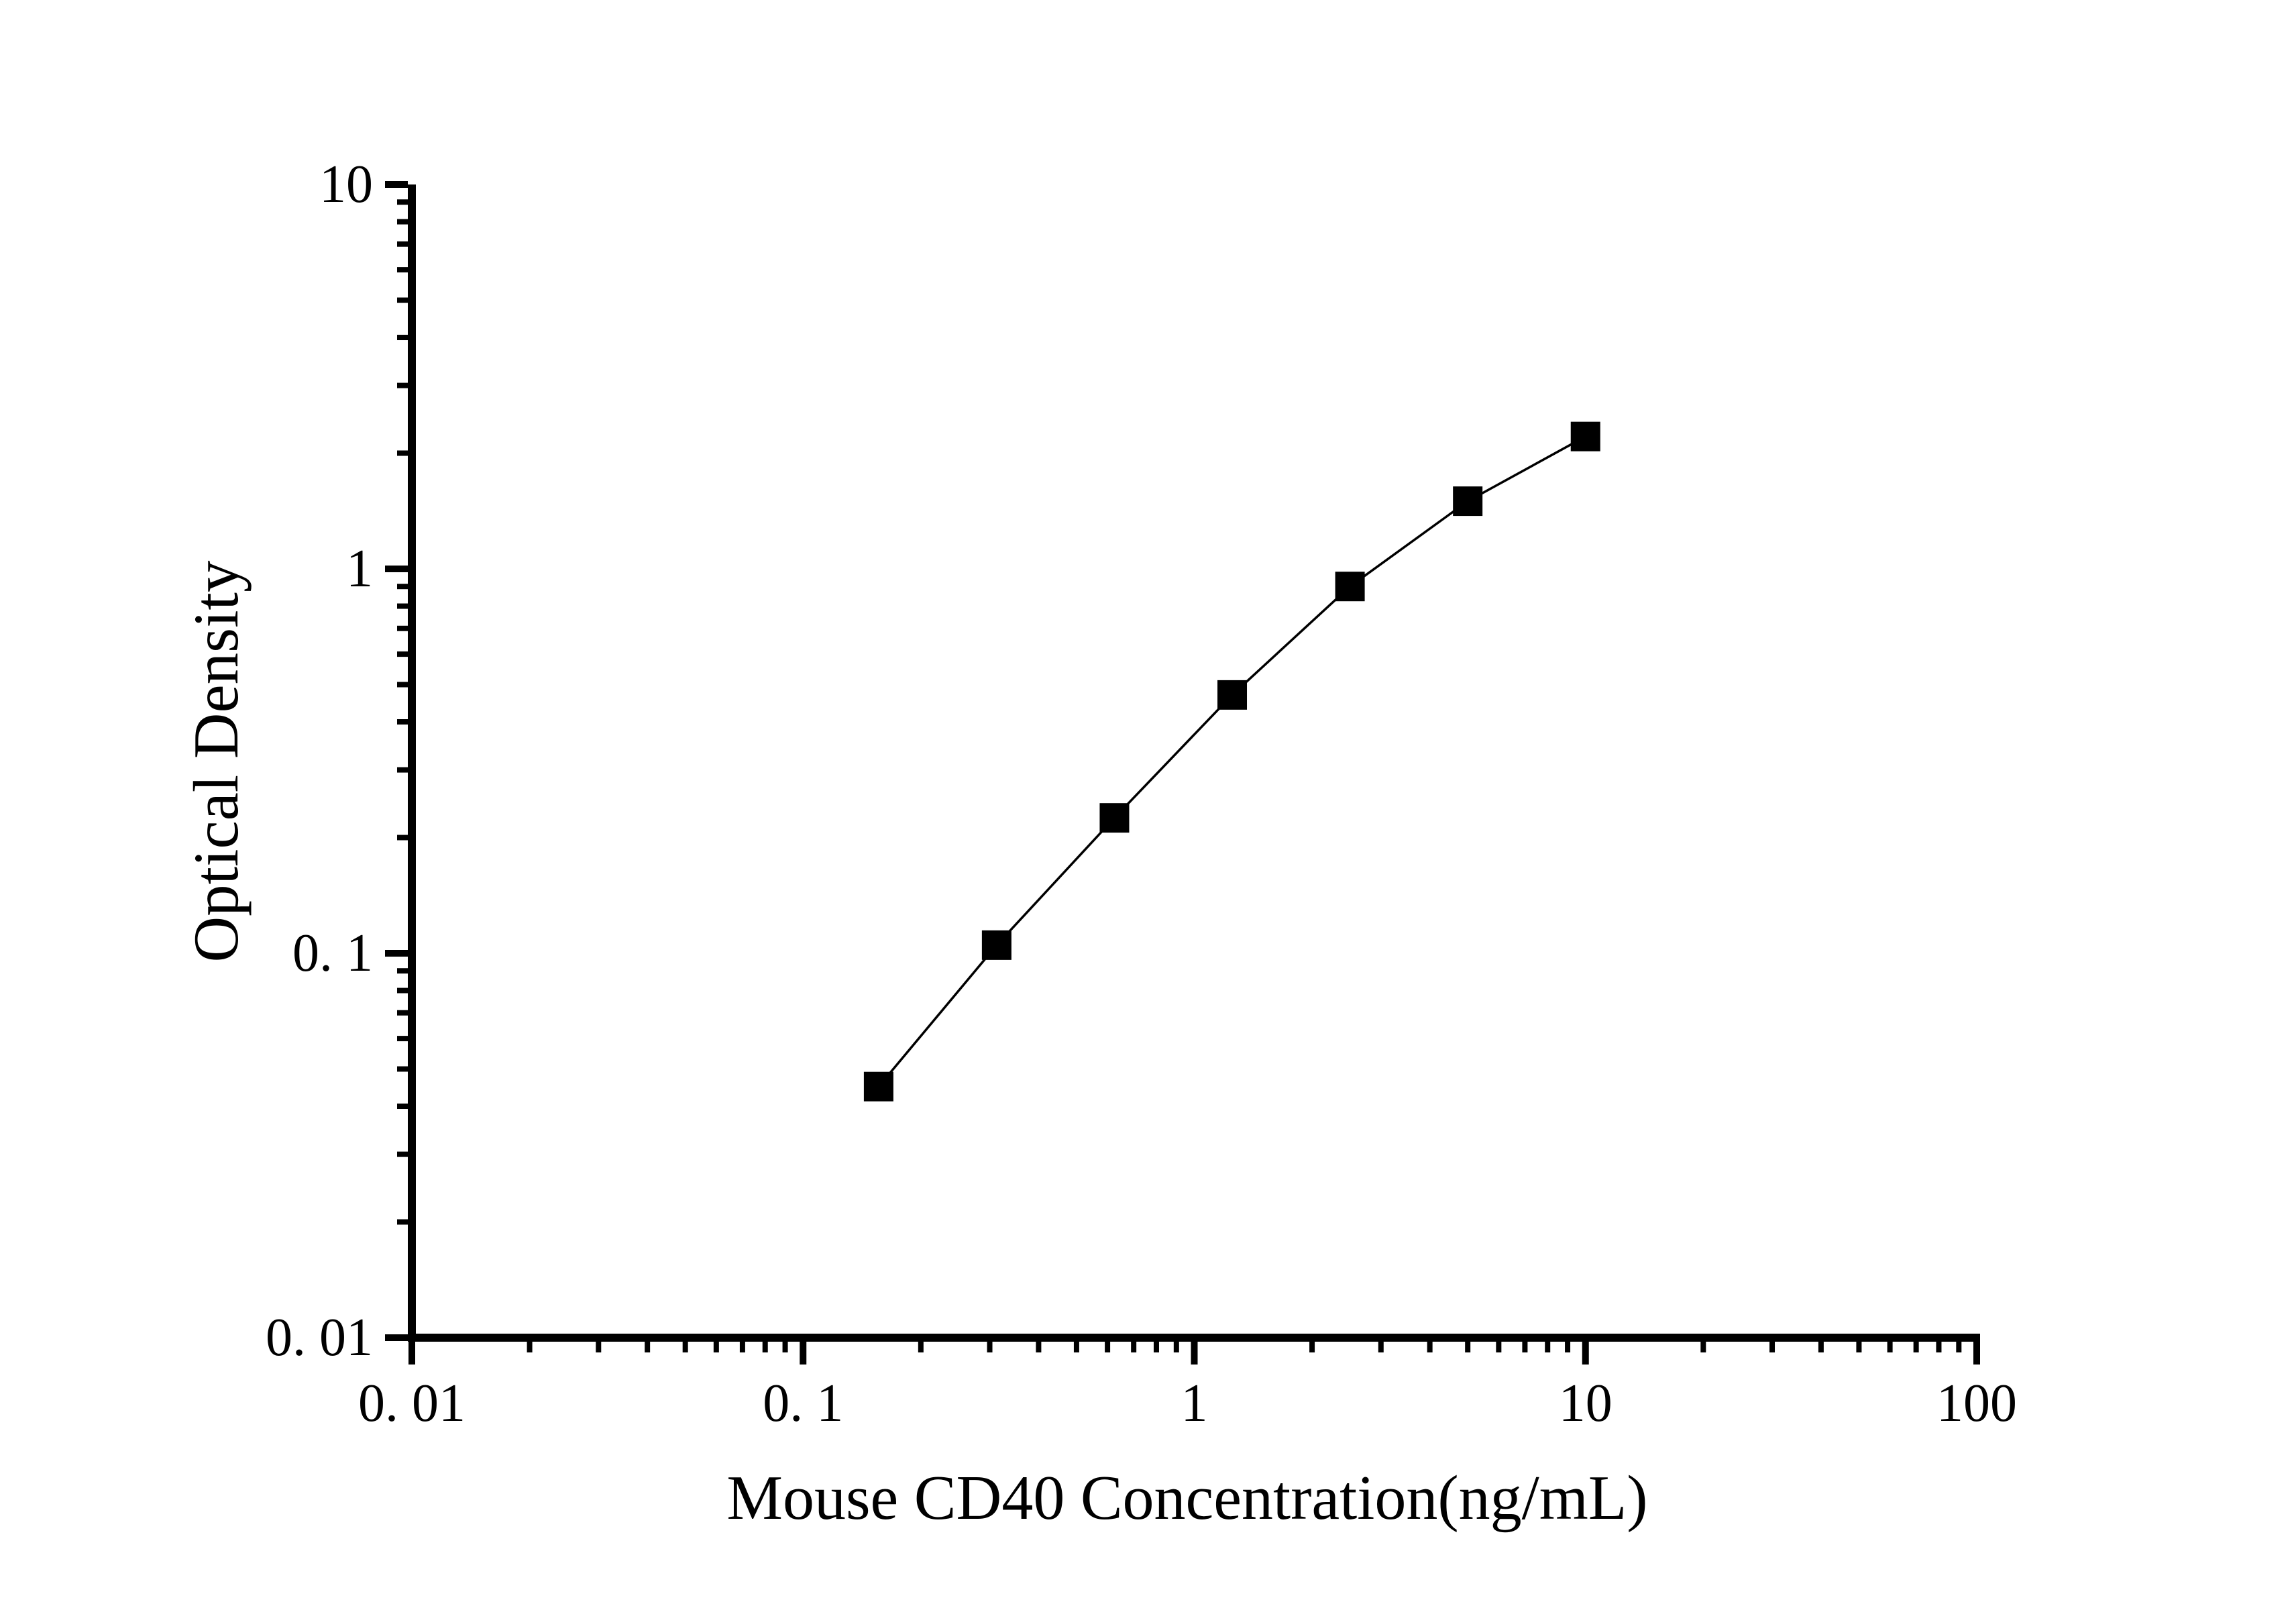  Describe the element at coordinates (360, 568) in the screenshot. I see `y-tick-label: 1` at that location.